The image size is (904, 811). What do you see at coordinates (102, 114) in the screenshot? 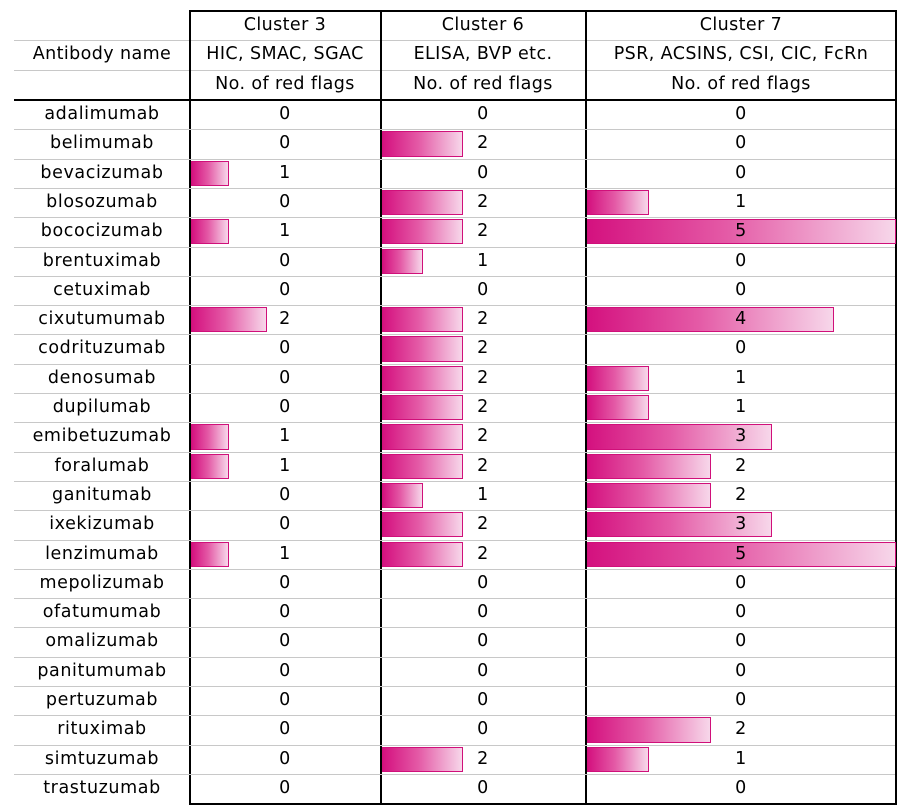
I see `antibody-name-cell: adalimumab` at bounding box center [102, 114].